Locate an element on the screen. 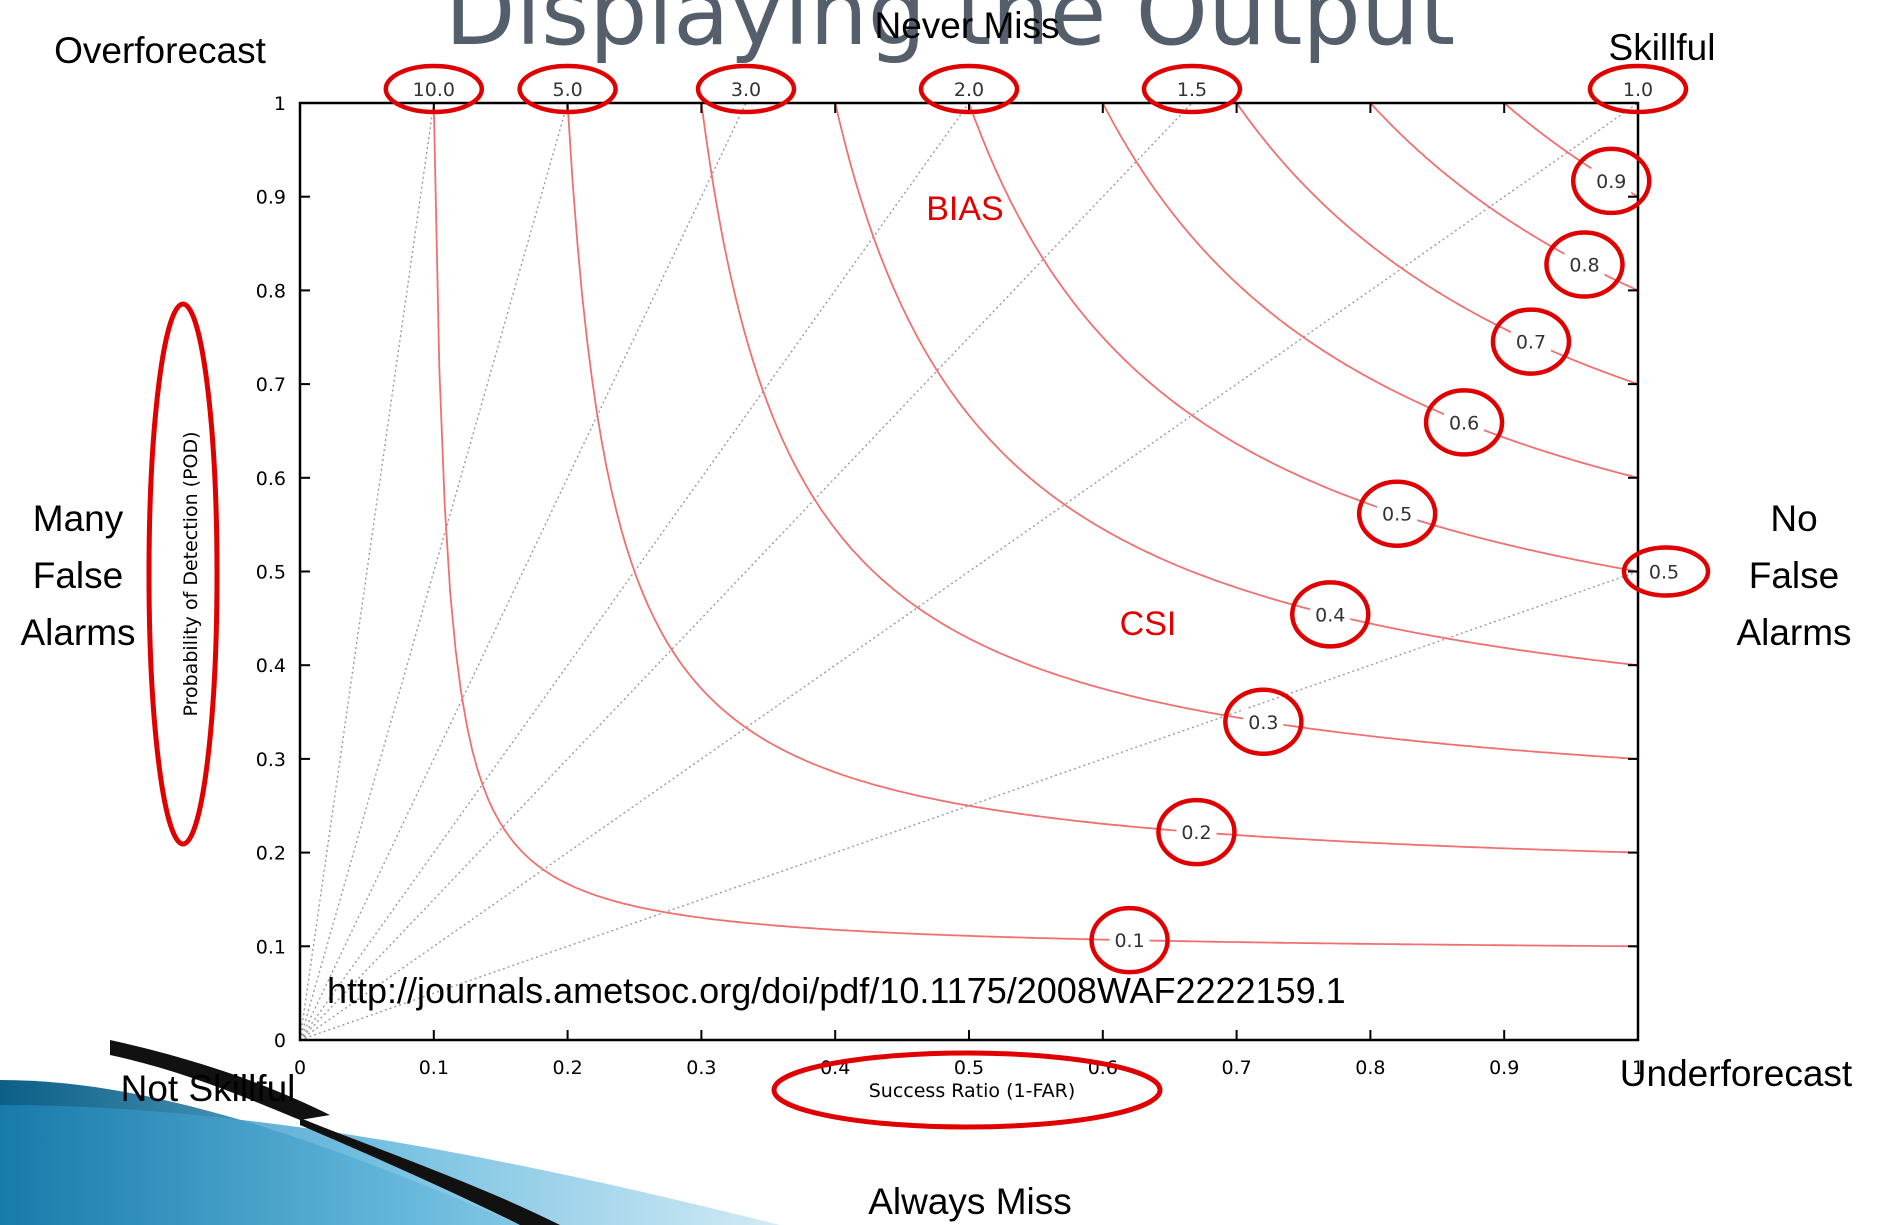 This screenshot has height=1225, width=1879. y-axis-label-highlight is located at coordinates (183, 574).